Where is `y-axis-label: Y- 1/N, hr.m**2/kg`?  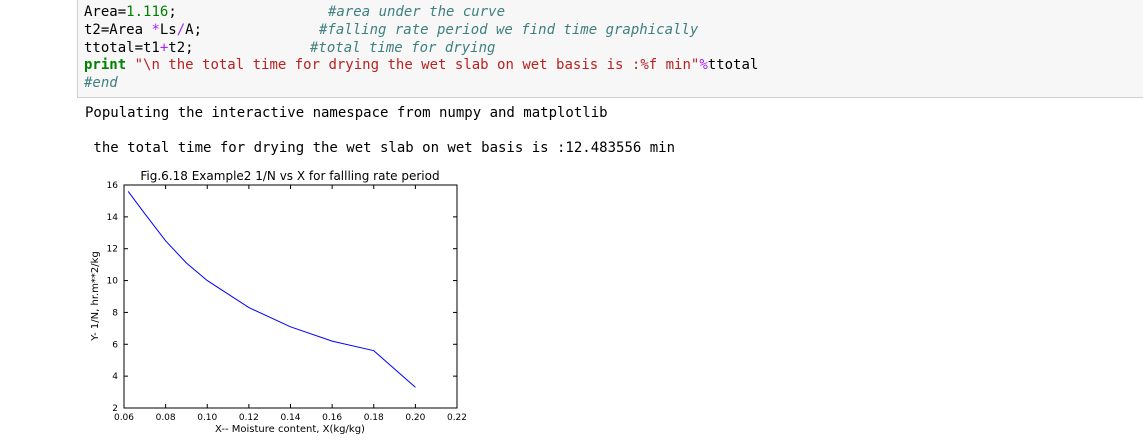 y-axis-label: Y- 1/N, hr.m**2/kg is located at coordinates (95, 296).